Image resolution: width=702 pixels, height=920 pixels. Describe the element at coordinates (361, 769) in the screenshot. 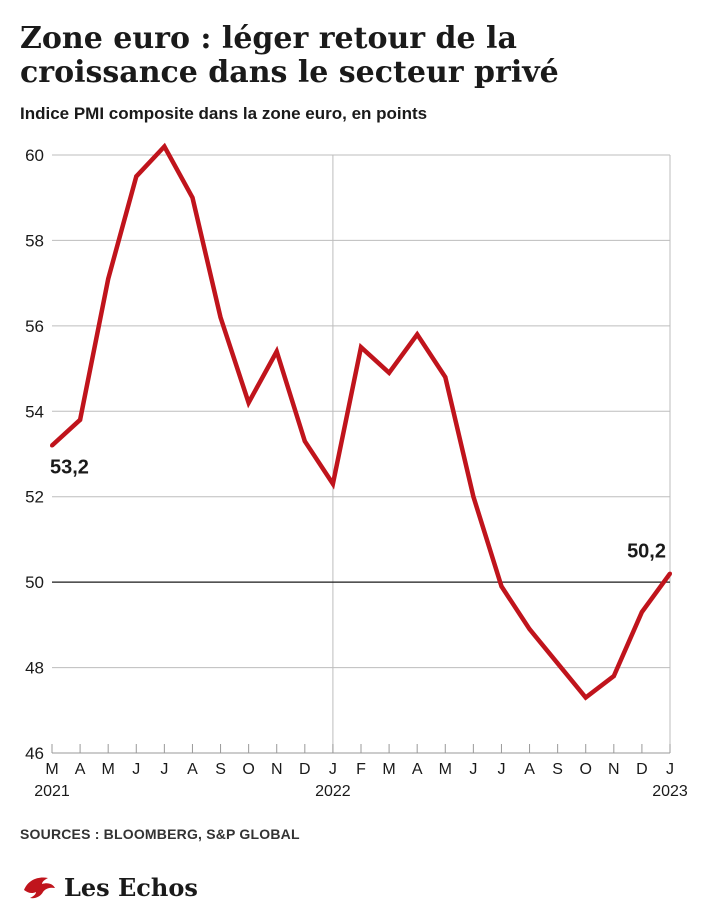

I see `x-tick-label: F` at that location.